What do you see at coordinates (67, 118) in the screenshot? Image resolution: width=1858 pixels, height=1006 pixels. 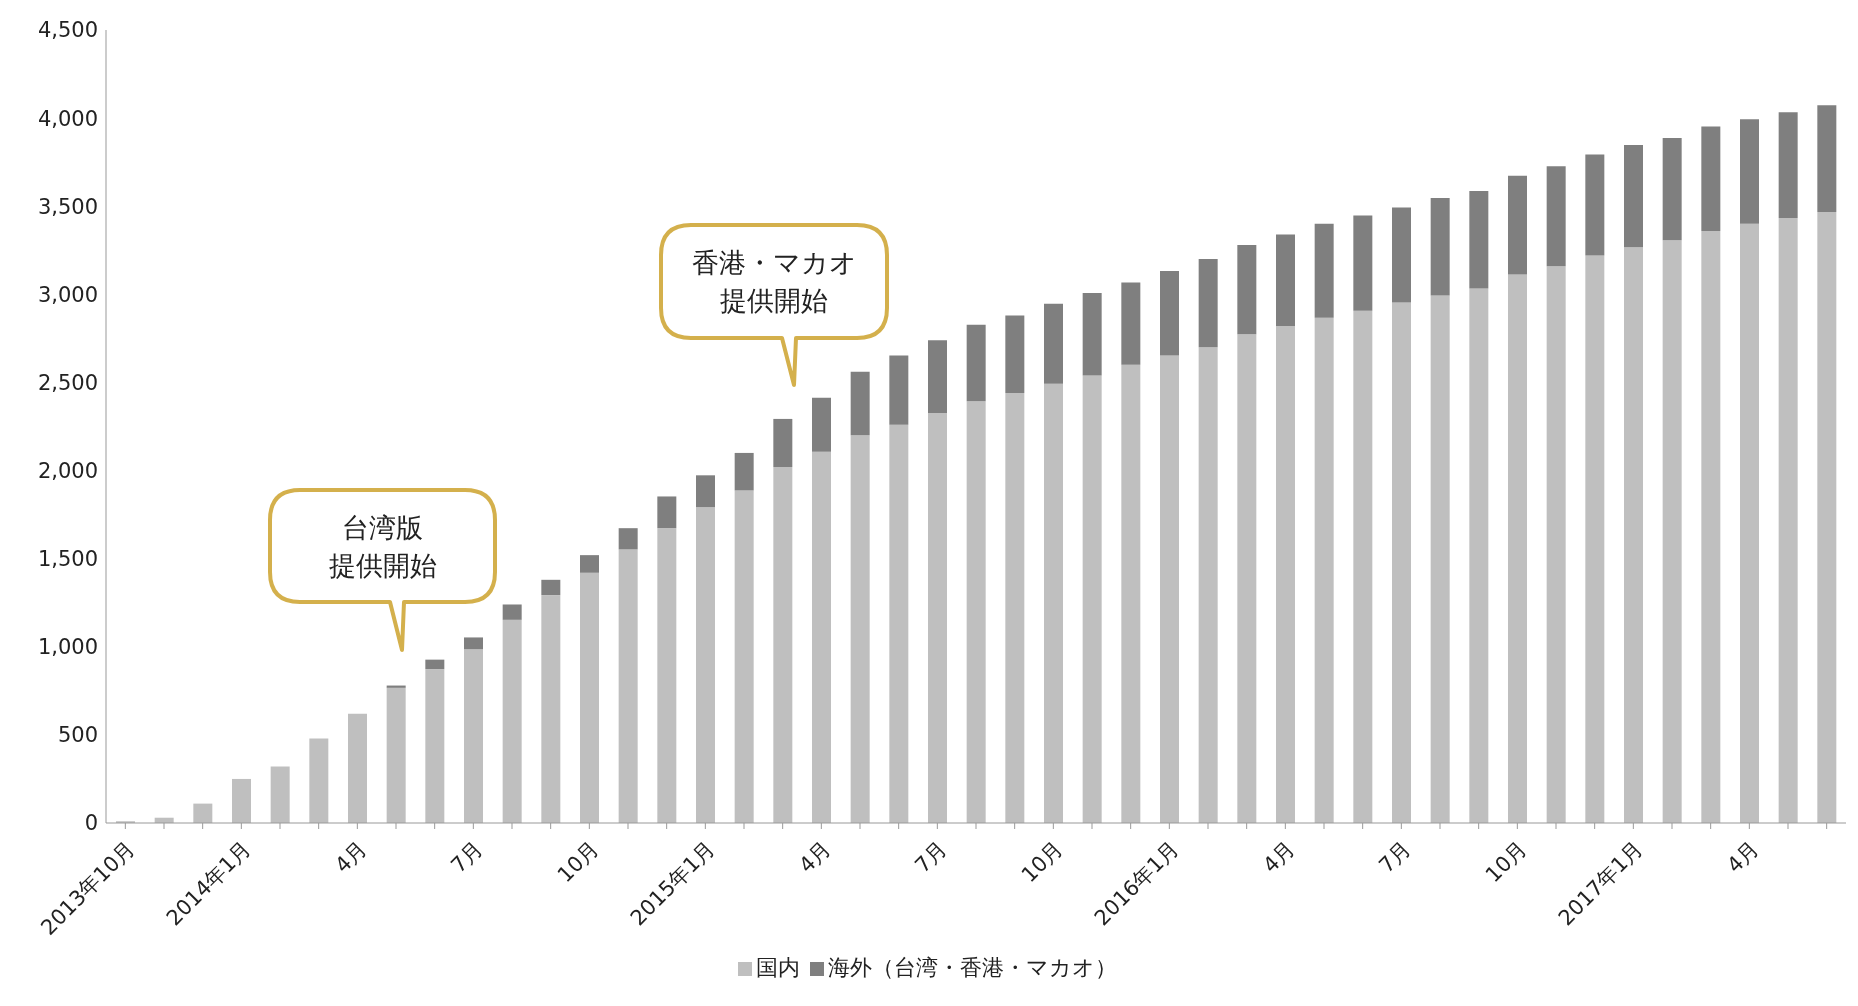 I see `y-tick-label: 4,000` at bounding box center [67, 118].